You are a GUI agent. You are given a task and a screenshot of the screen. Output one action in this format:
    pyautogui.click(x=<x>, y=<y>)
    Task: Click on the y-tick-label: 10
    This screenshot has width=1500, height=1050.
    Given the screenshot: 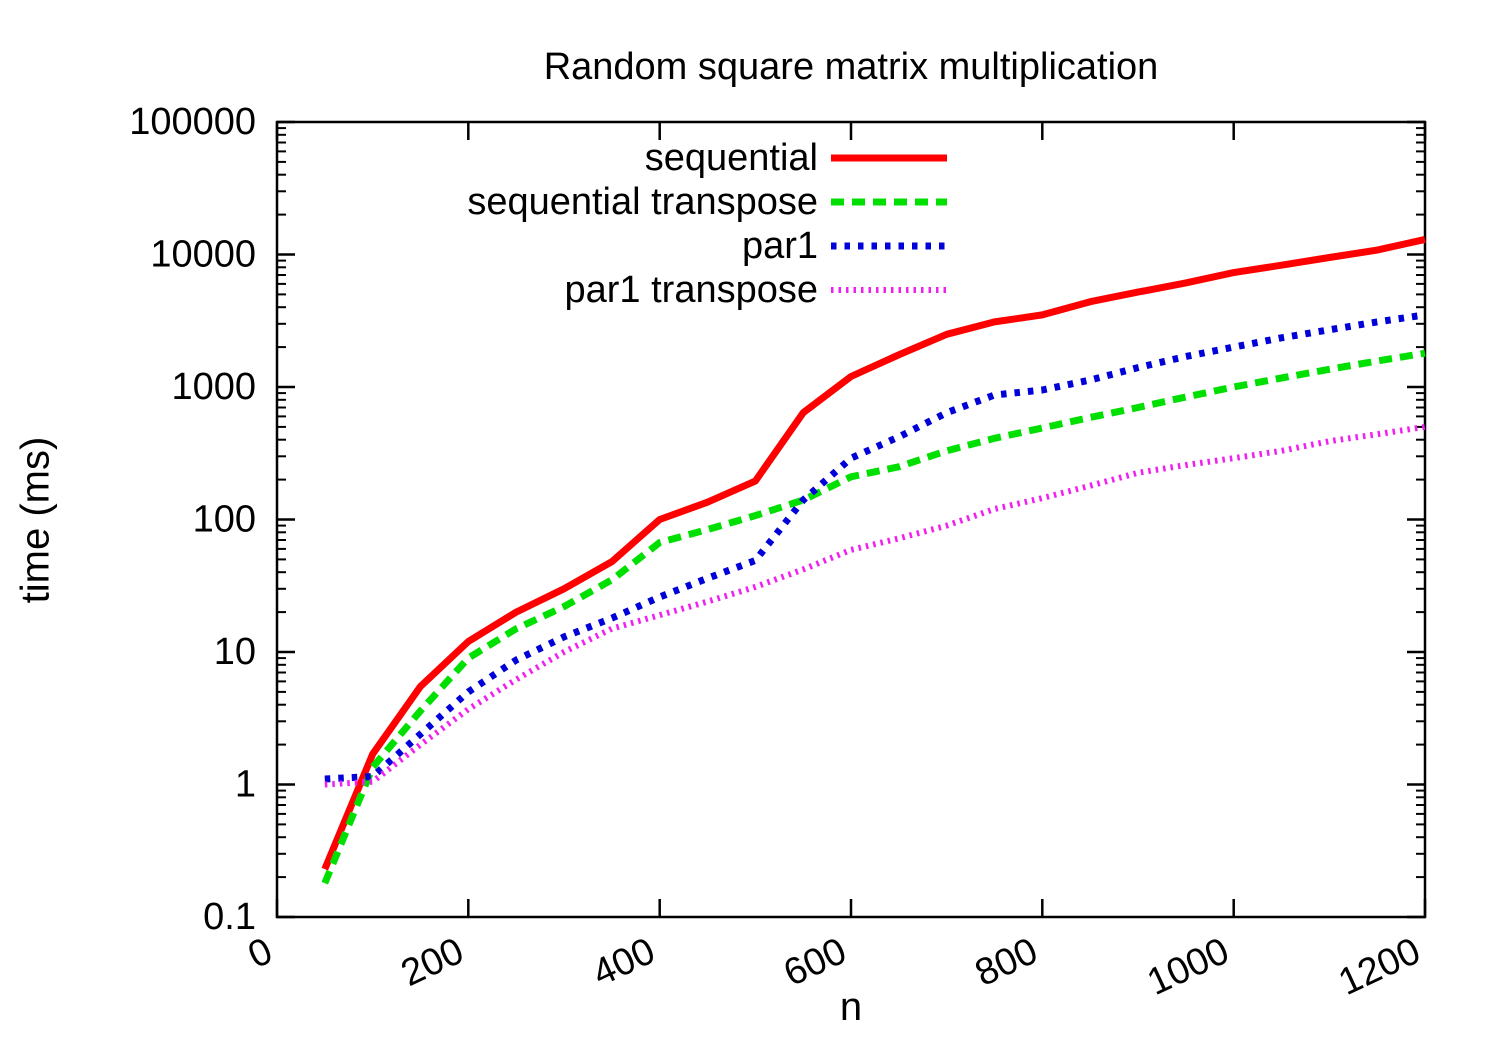 What is the action you would take?
    pyautogui.click(x=235, y=652)
    